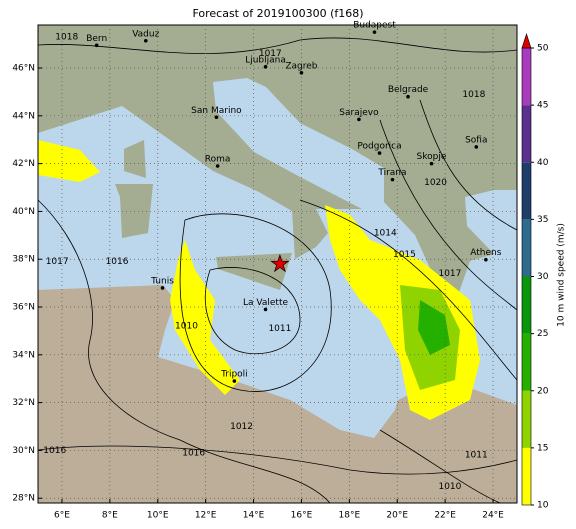  What do you see at coordinates (265, 60) in the screenshot?
I see `city-label: Ljubljana` at bounding box center [265, 60].